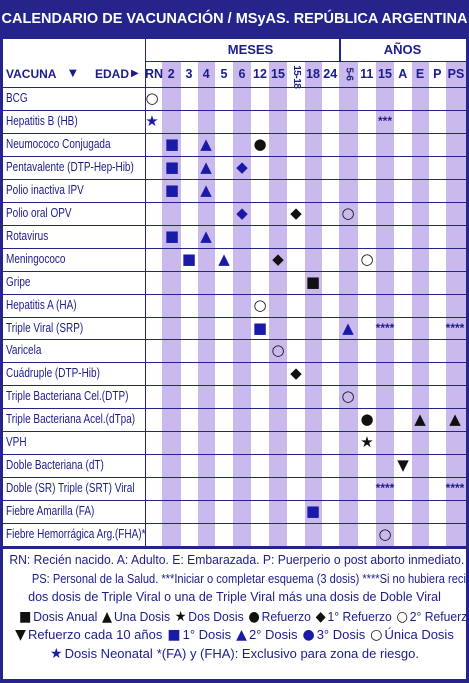  Describe the element at coordinates (419, 634) in the screenshot. I see `legend-label: Única Dosis` at that location.